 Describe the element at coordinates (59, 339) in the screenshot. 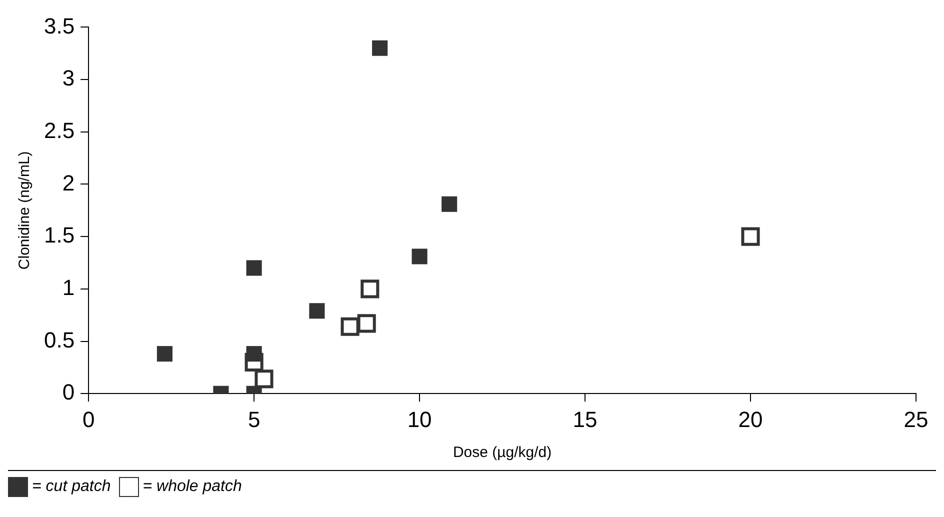

I see `y-tick-label: 0.5` at that location.